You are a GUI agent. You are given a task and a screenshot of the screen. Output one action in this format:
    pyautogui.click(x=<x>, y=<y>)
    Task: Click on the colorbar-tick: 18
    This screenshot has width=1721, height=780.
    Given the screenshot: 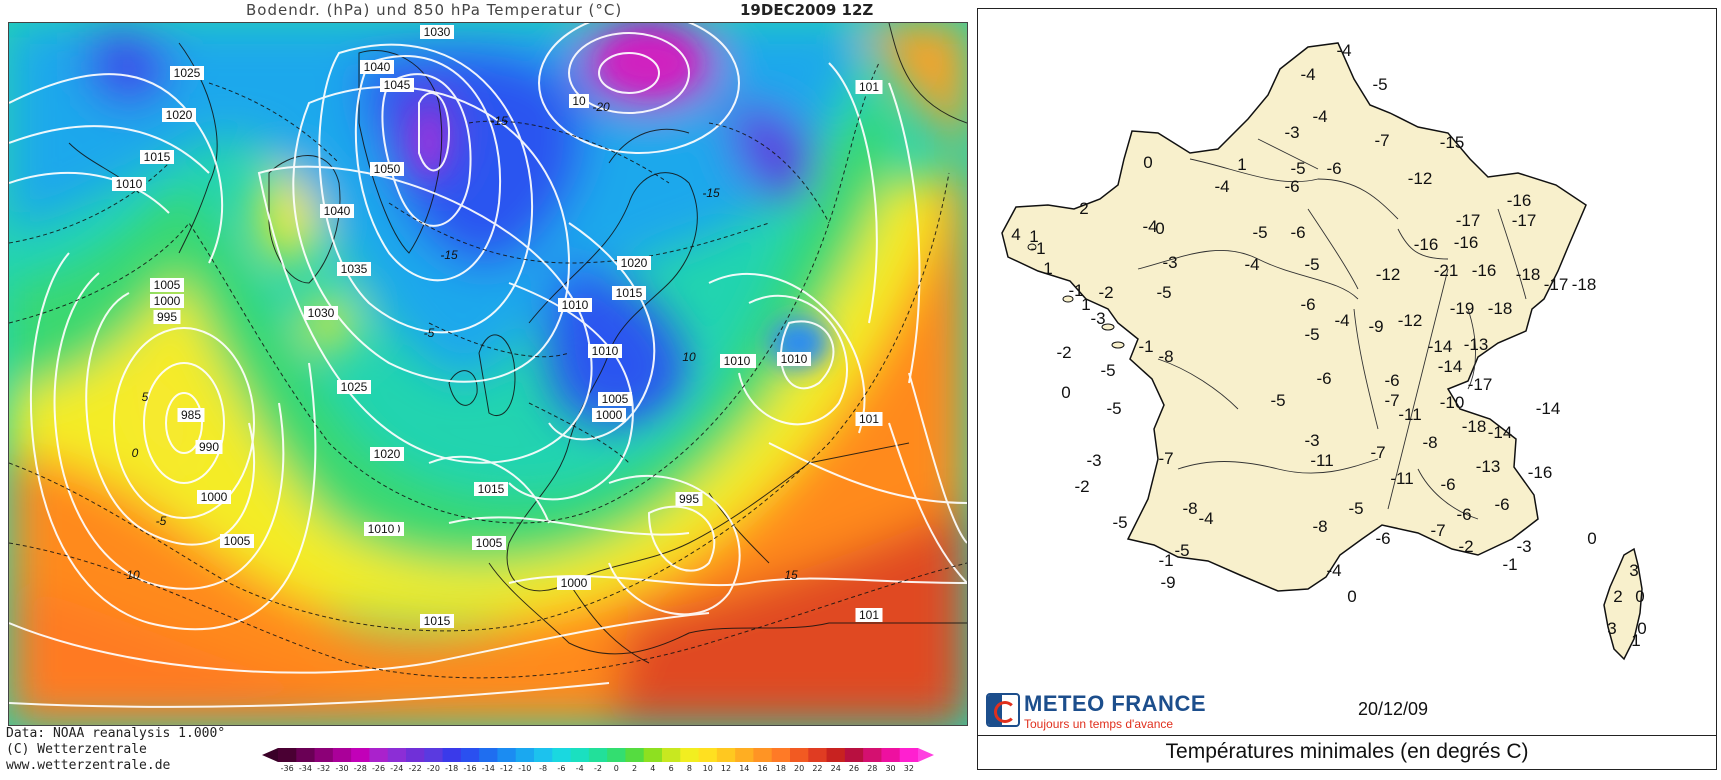 What is the action you would take?
    pyautogui.click(x=780, y=768)
    